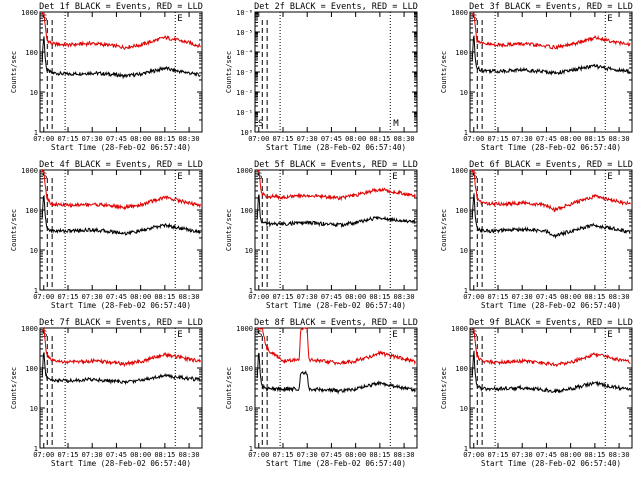 The height and width of the screenshot is (484, 640). What do you see at coordinates (244, 33) in the screenshot?
I see `y-tick-label: 10⁻⁵` at bounding box center [244, 33].